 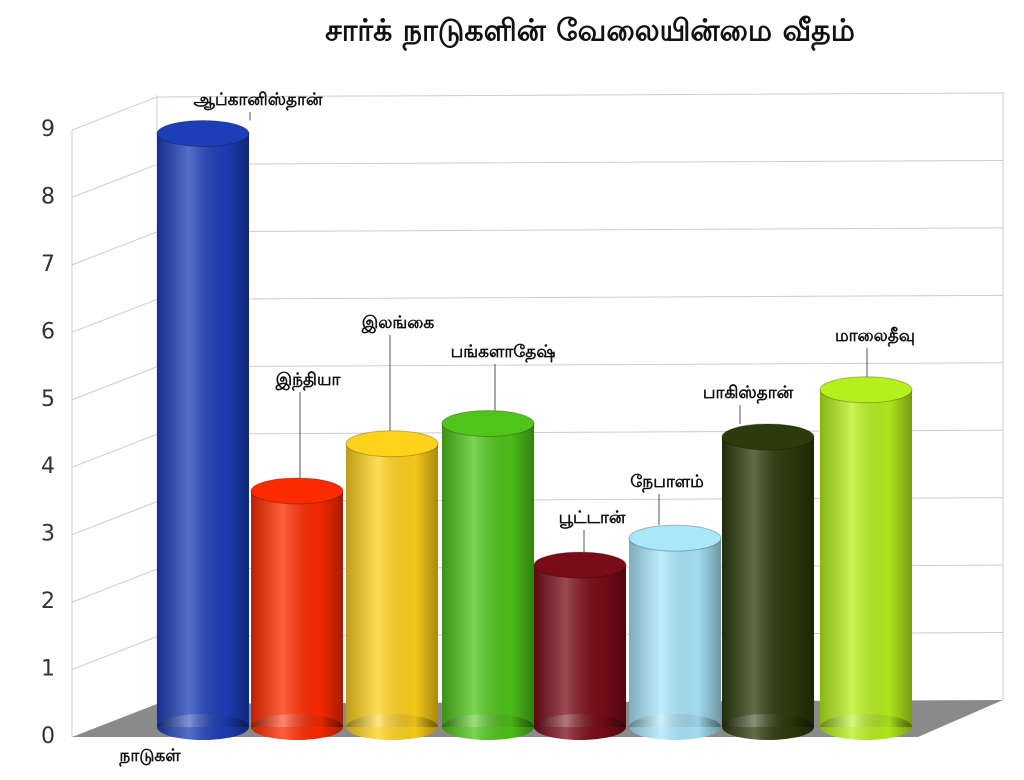 I want to click on category-label: பூட்டான், so click(x=592, y=518).